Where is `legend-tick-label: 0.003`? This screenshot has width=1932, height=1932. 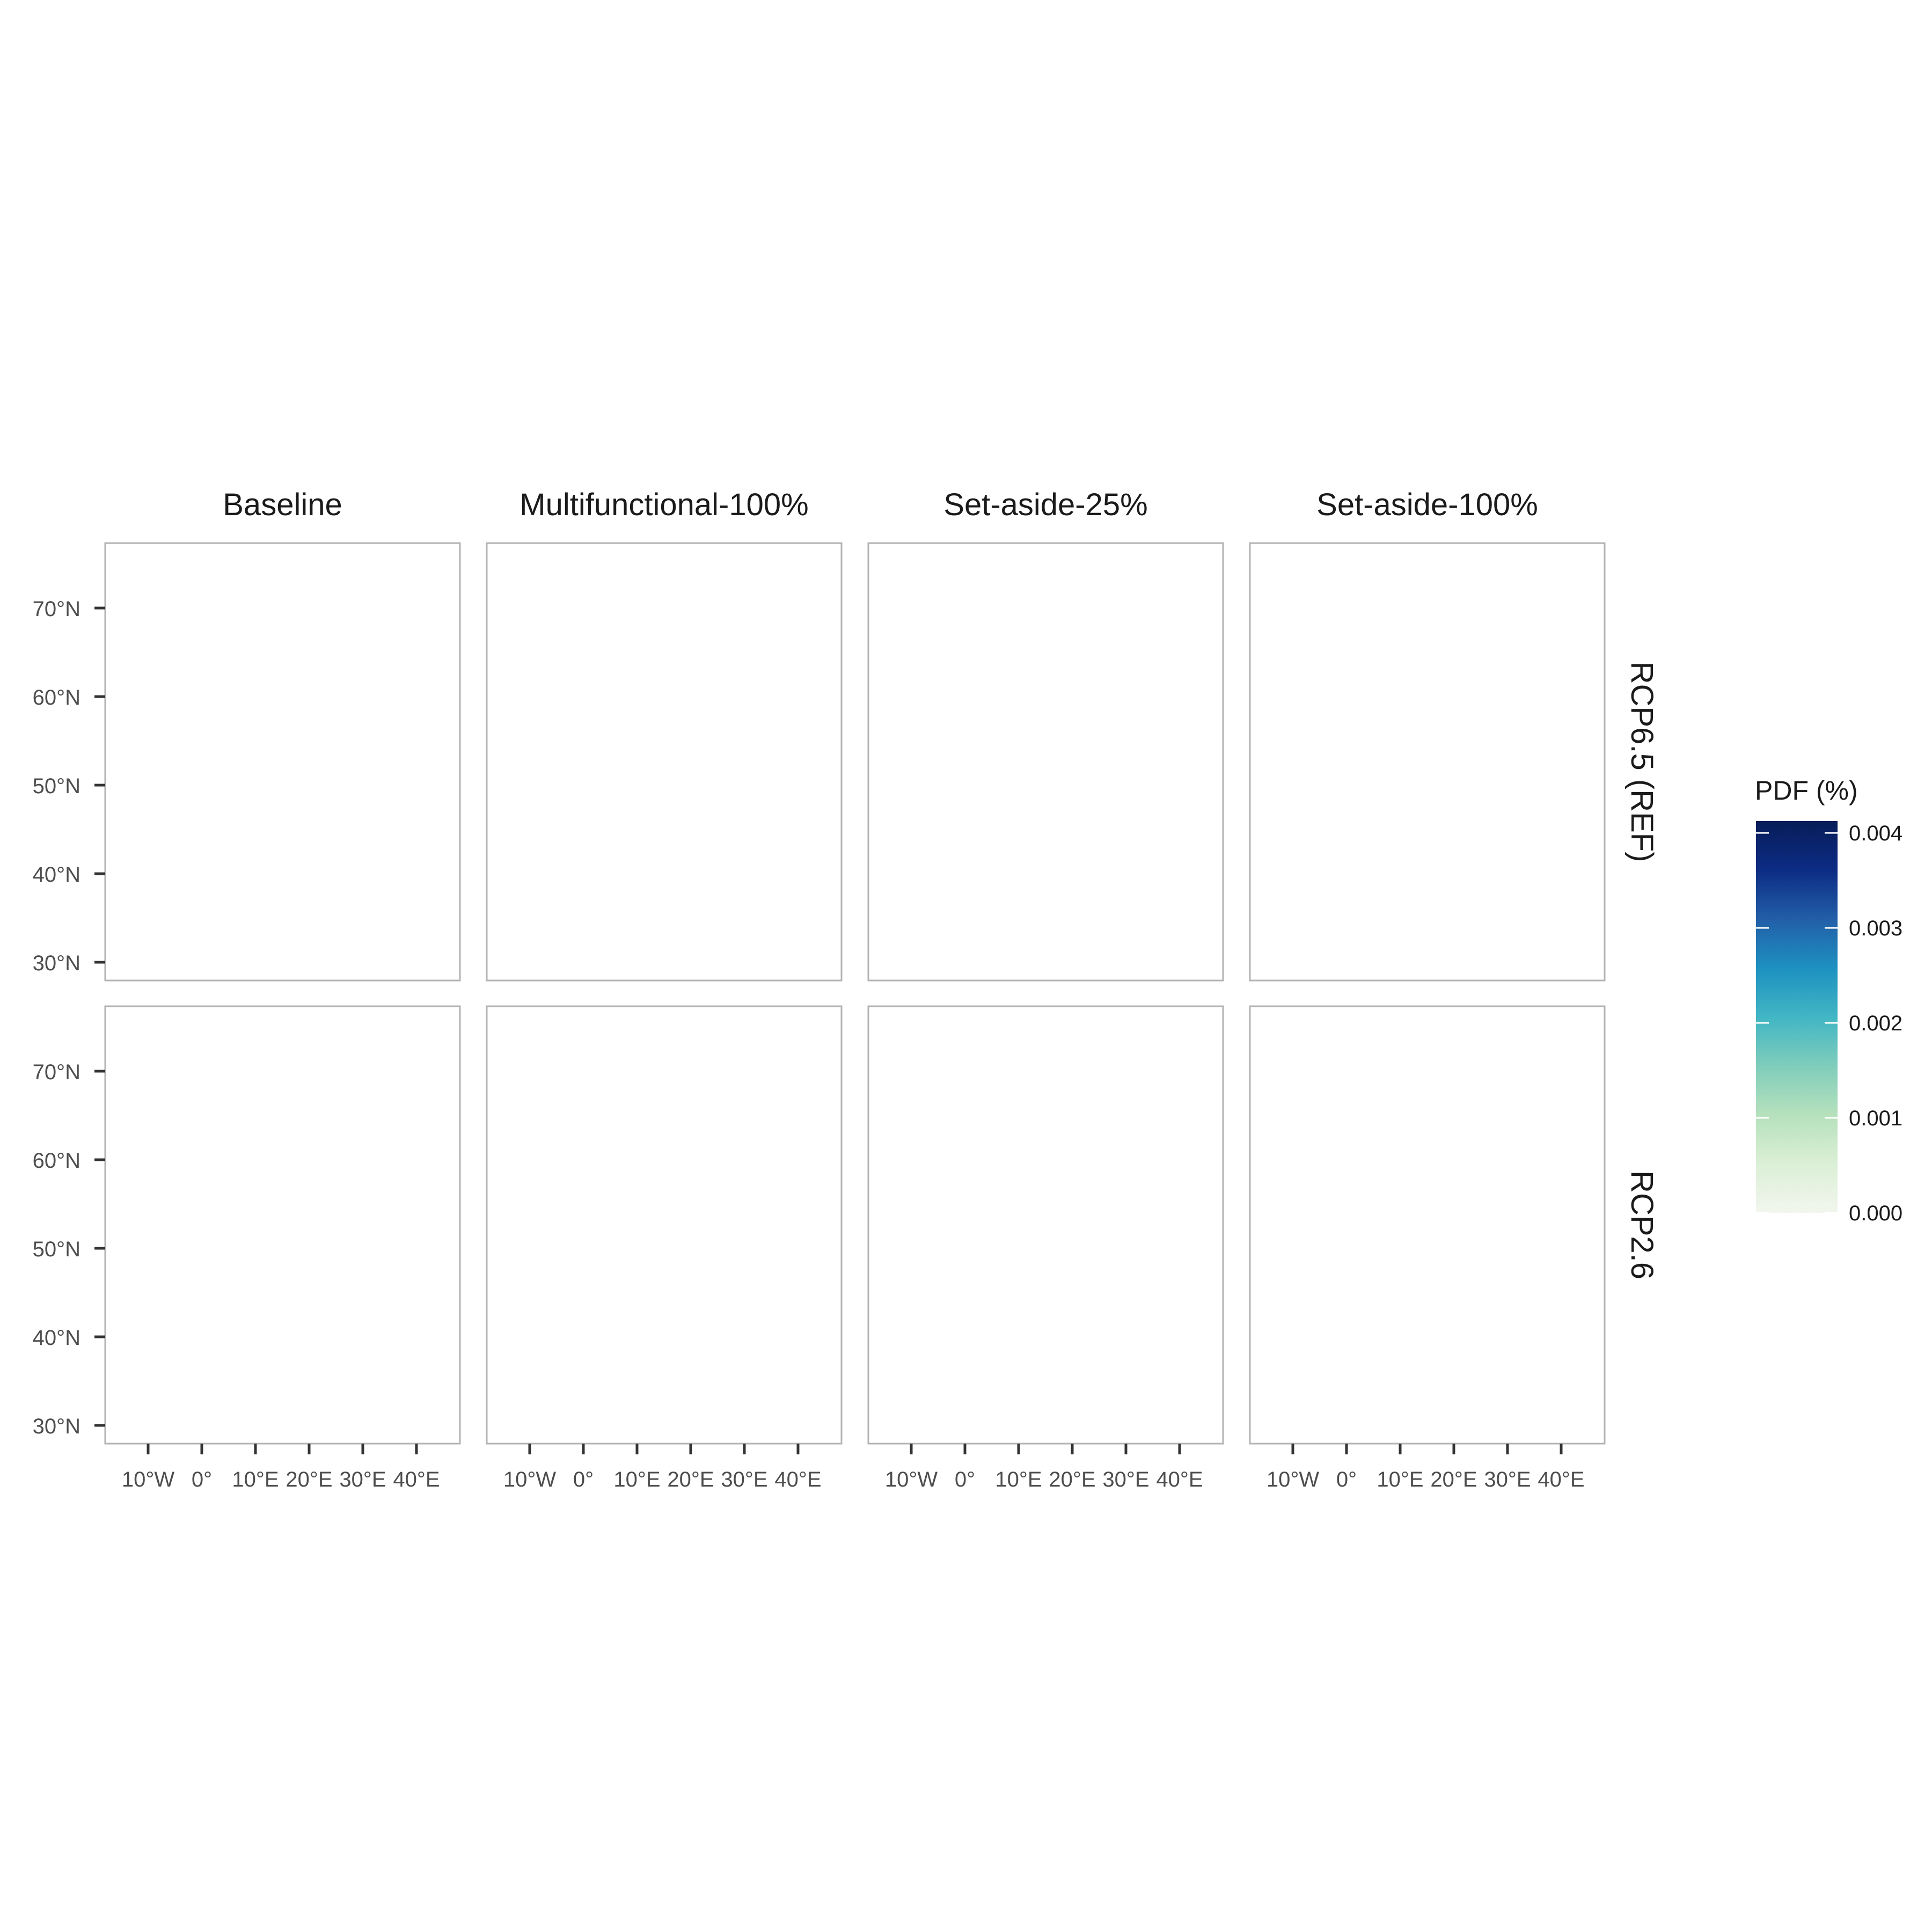
legend-tick-label: 0.003 is located at coordinates (1875, 928).